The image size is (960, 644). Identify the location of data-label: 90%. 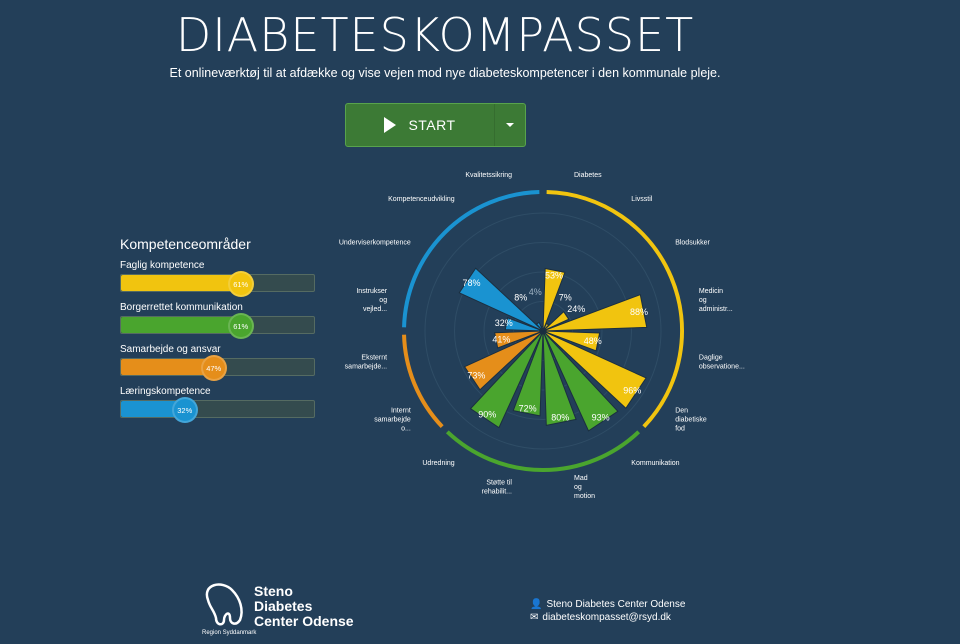
(487, 414).